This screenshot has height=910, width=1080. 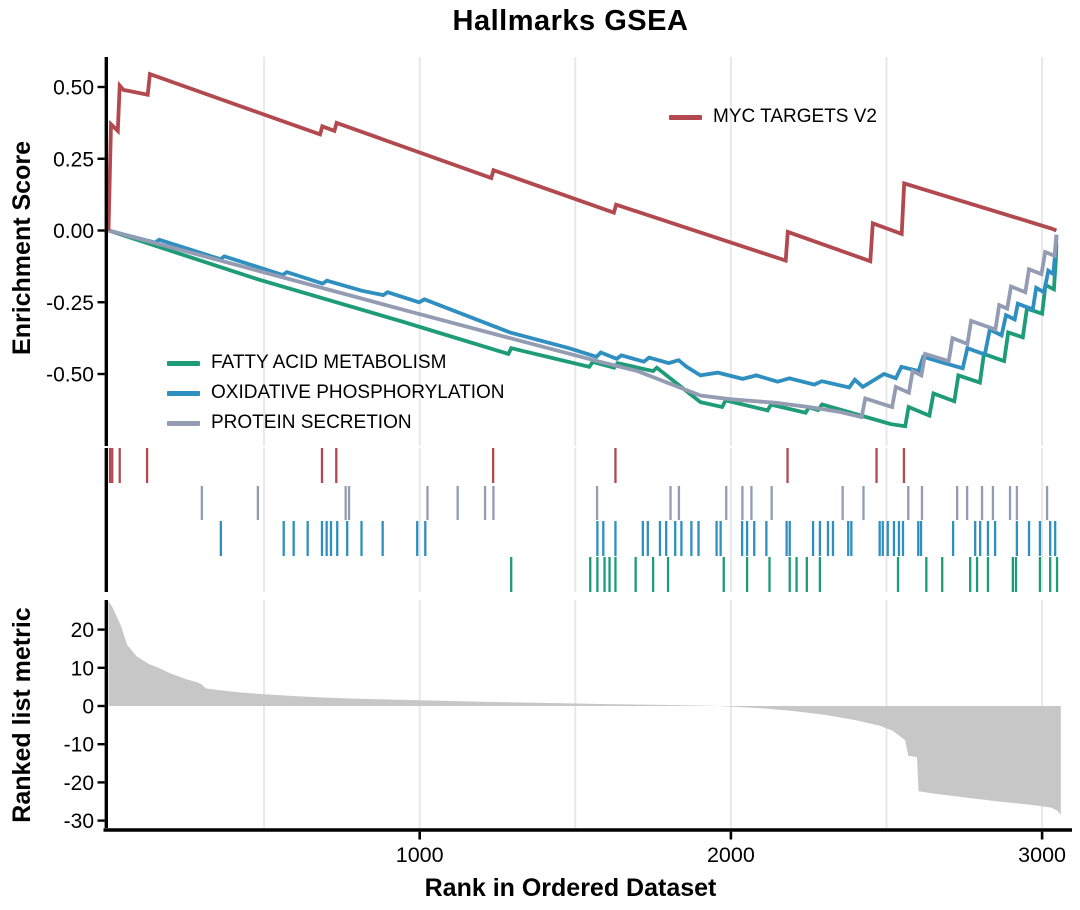 I want to click on legend-swatch-myc-targets-v2, so click(x=685, y=117).